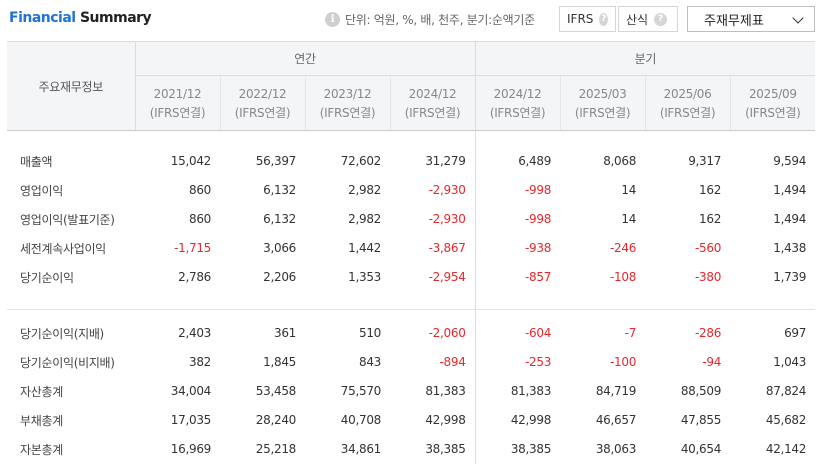 The image size is (822, 466). What do you see at coordinates (71, 86) in the screenshot?
I see `row-header: 주요재무정보` at bounding box center [71, 86].